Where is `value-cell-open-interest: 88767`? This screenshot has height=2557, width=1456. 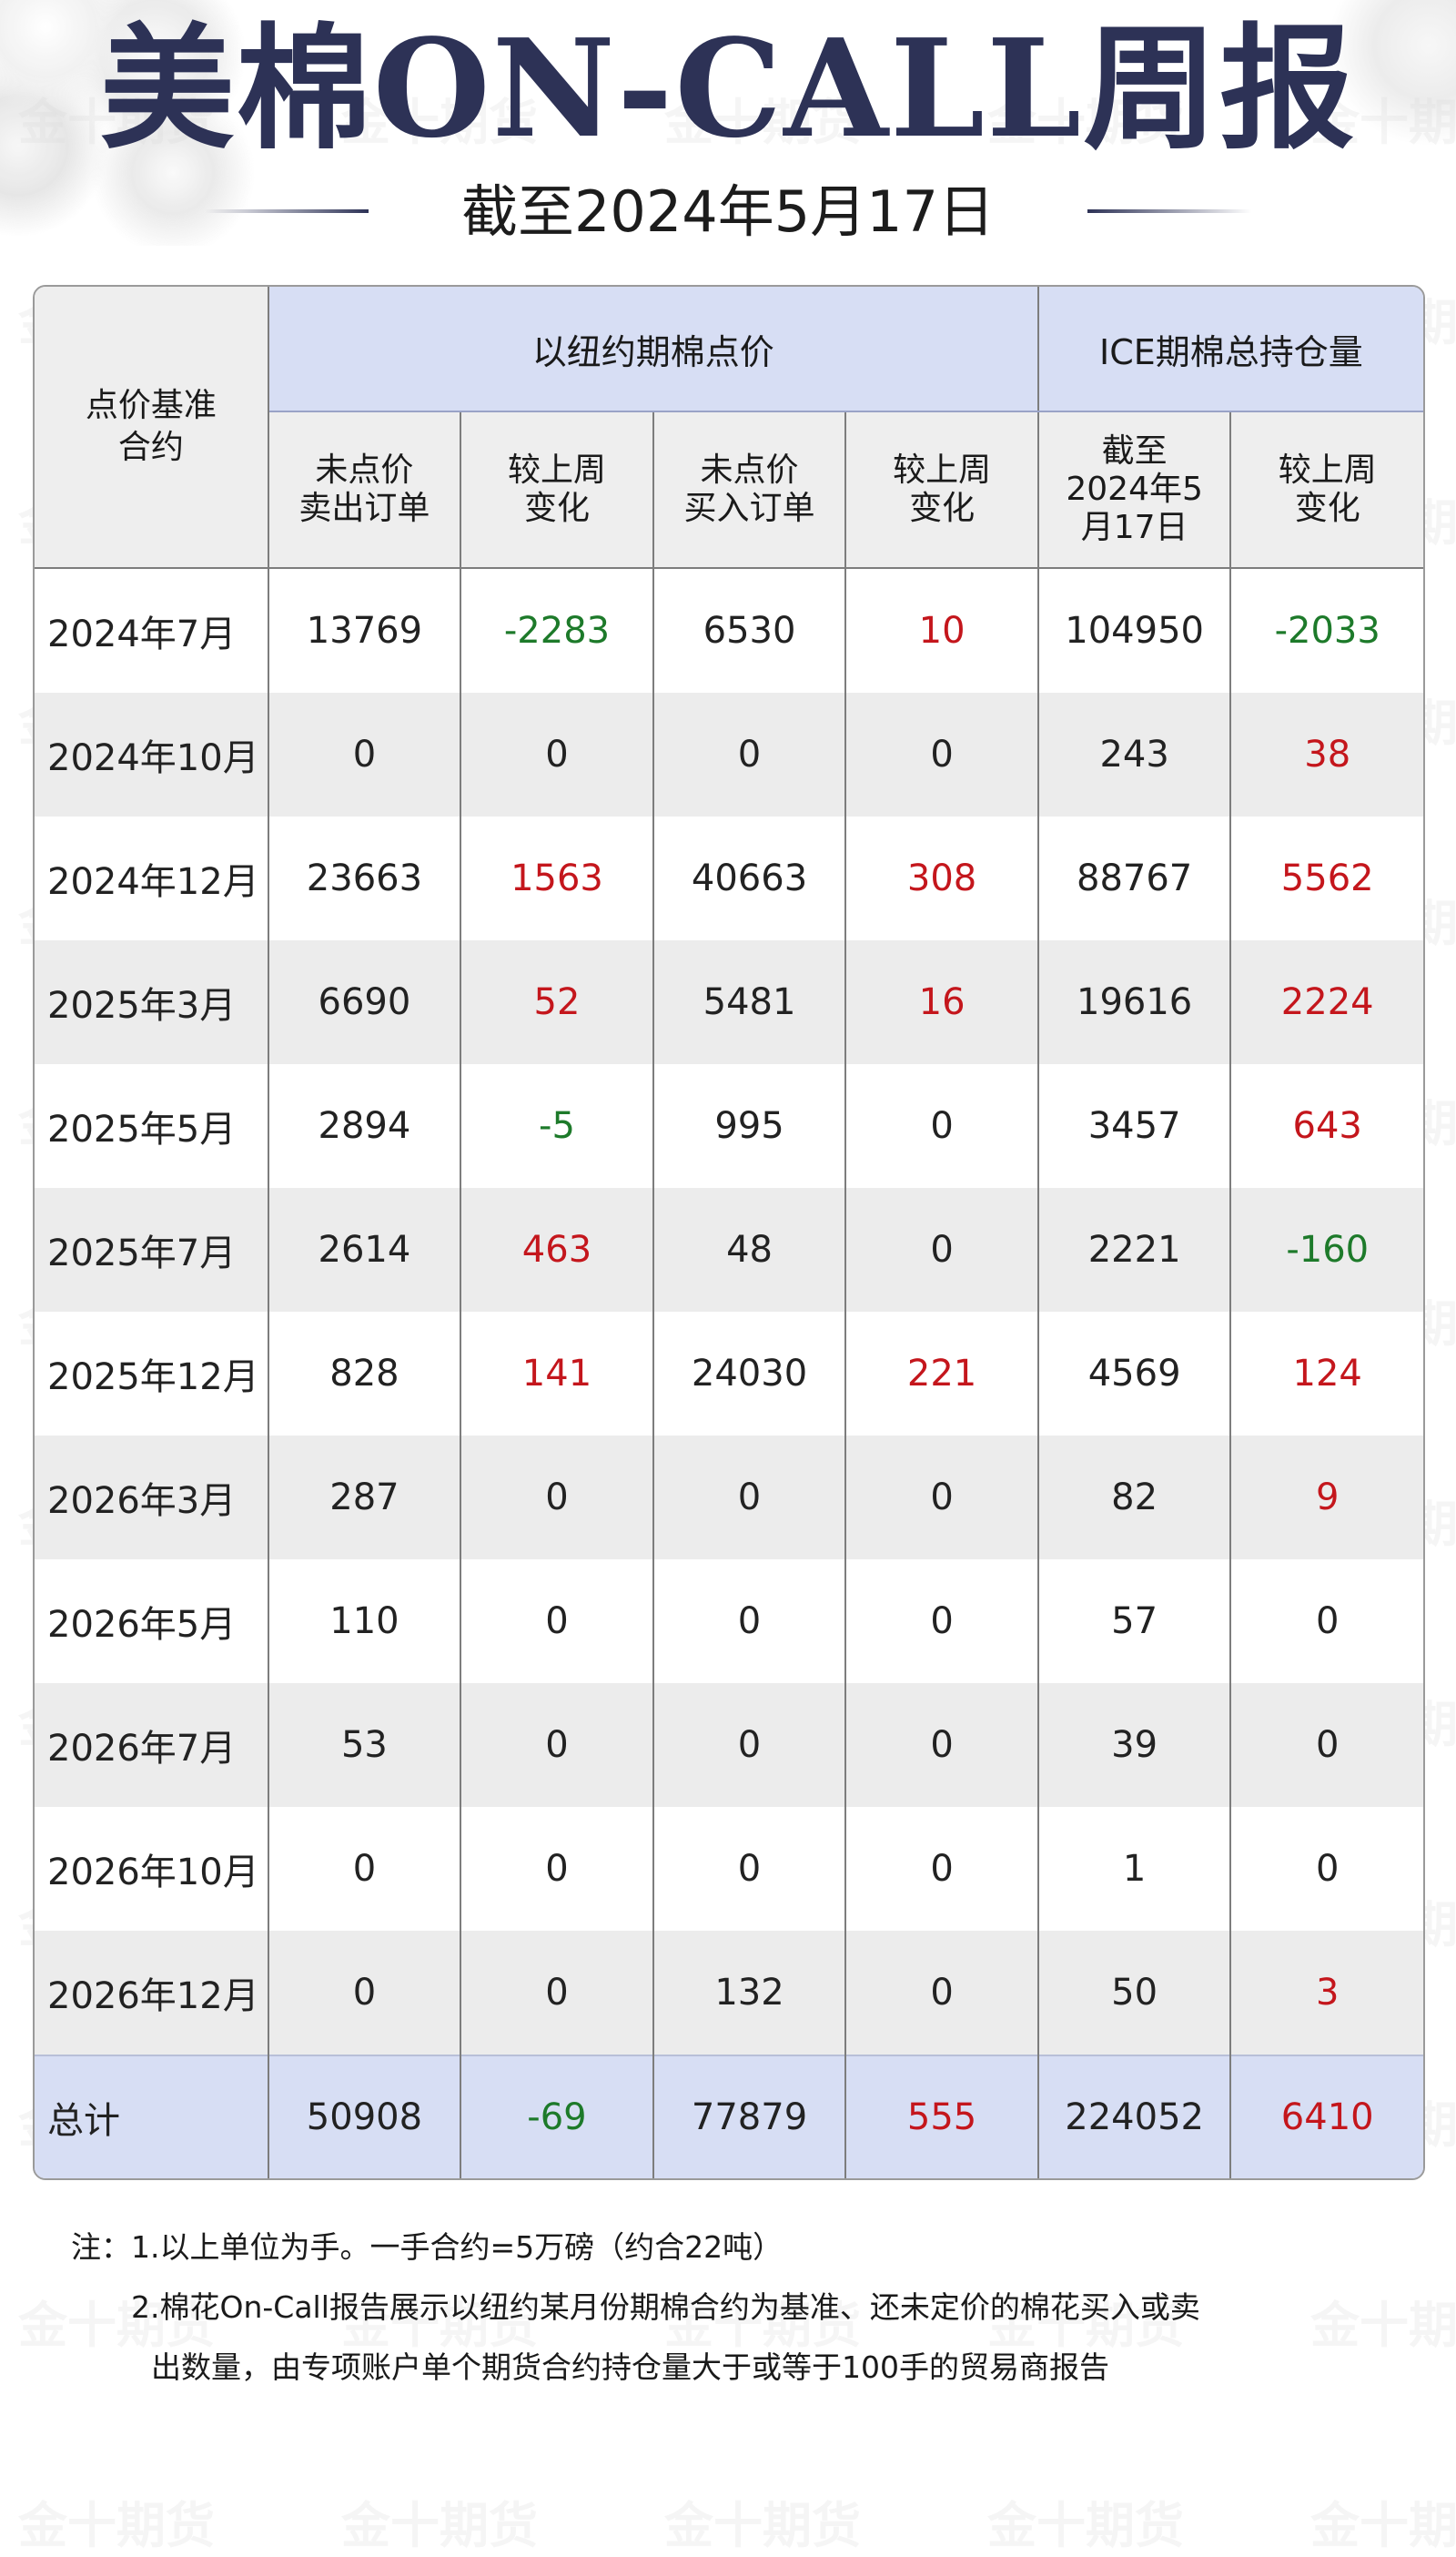
value-cell-open-interest: 88767 is located at coordinates (1134, 878).